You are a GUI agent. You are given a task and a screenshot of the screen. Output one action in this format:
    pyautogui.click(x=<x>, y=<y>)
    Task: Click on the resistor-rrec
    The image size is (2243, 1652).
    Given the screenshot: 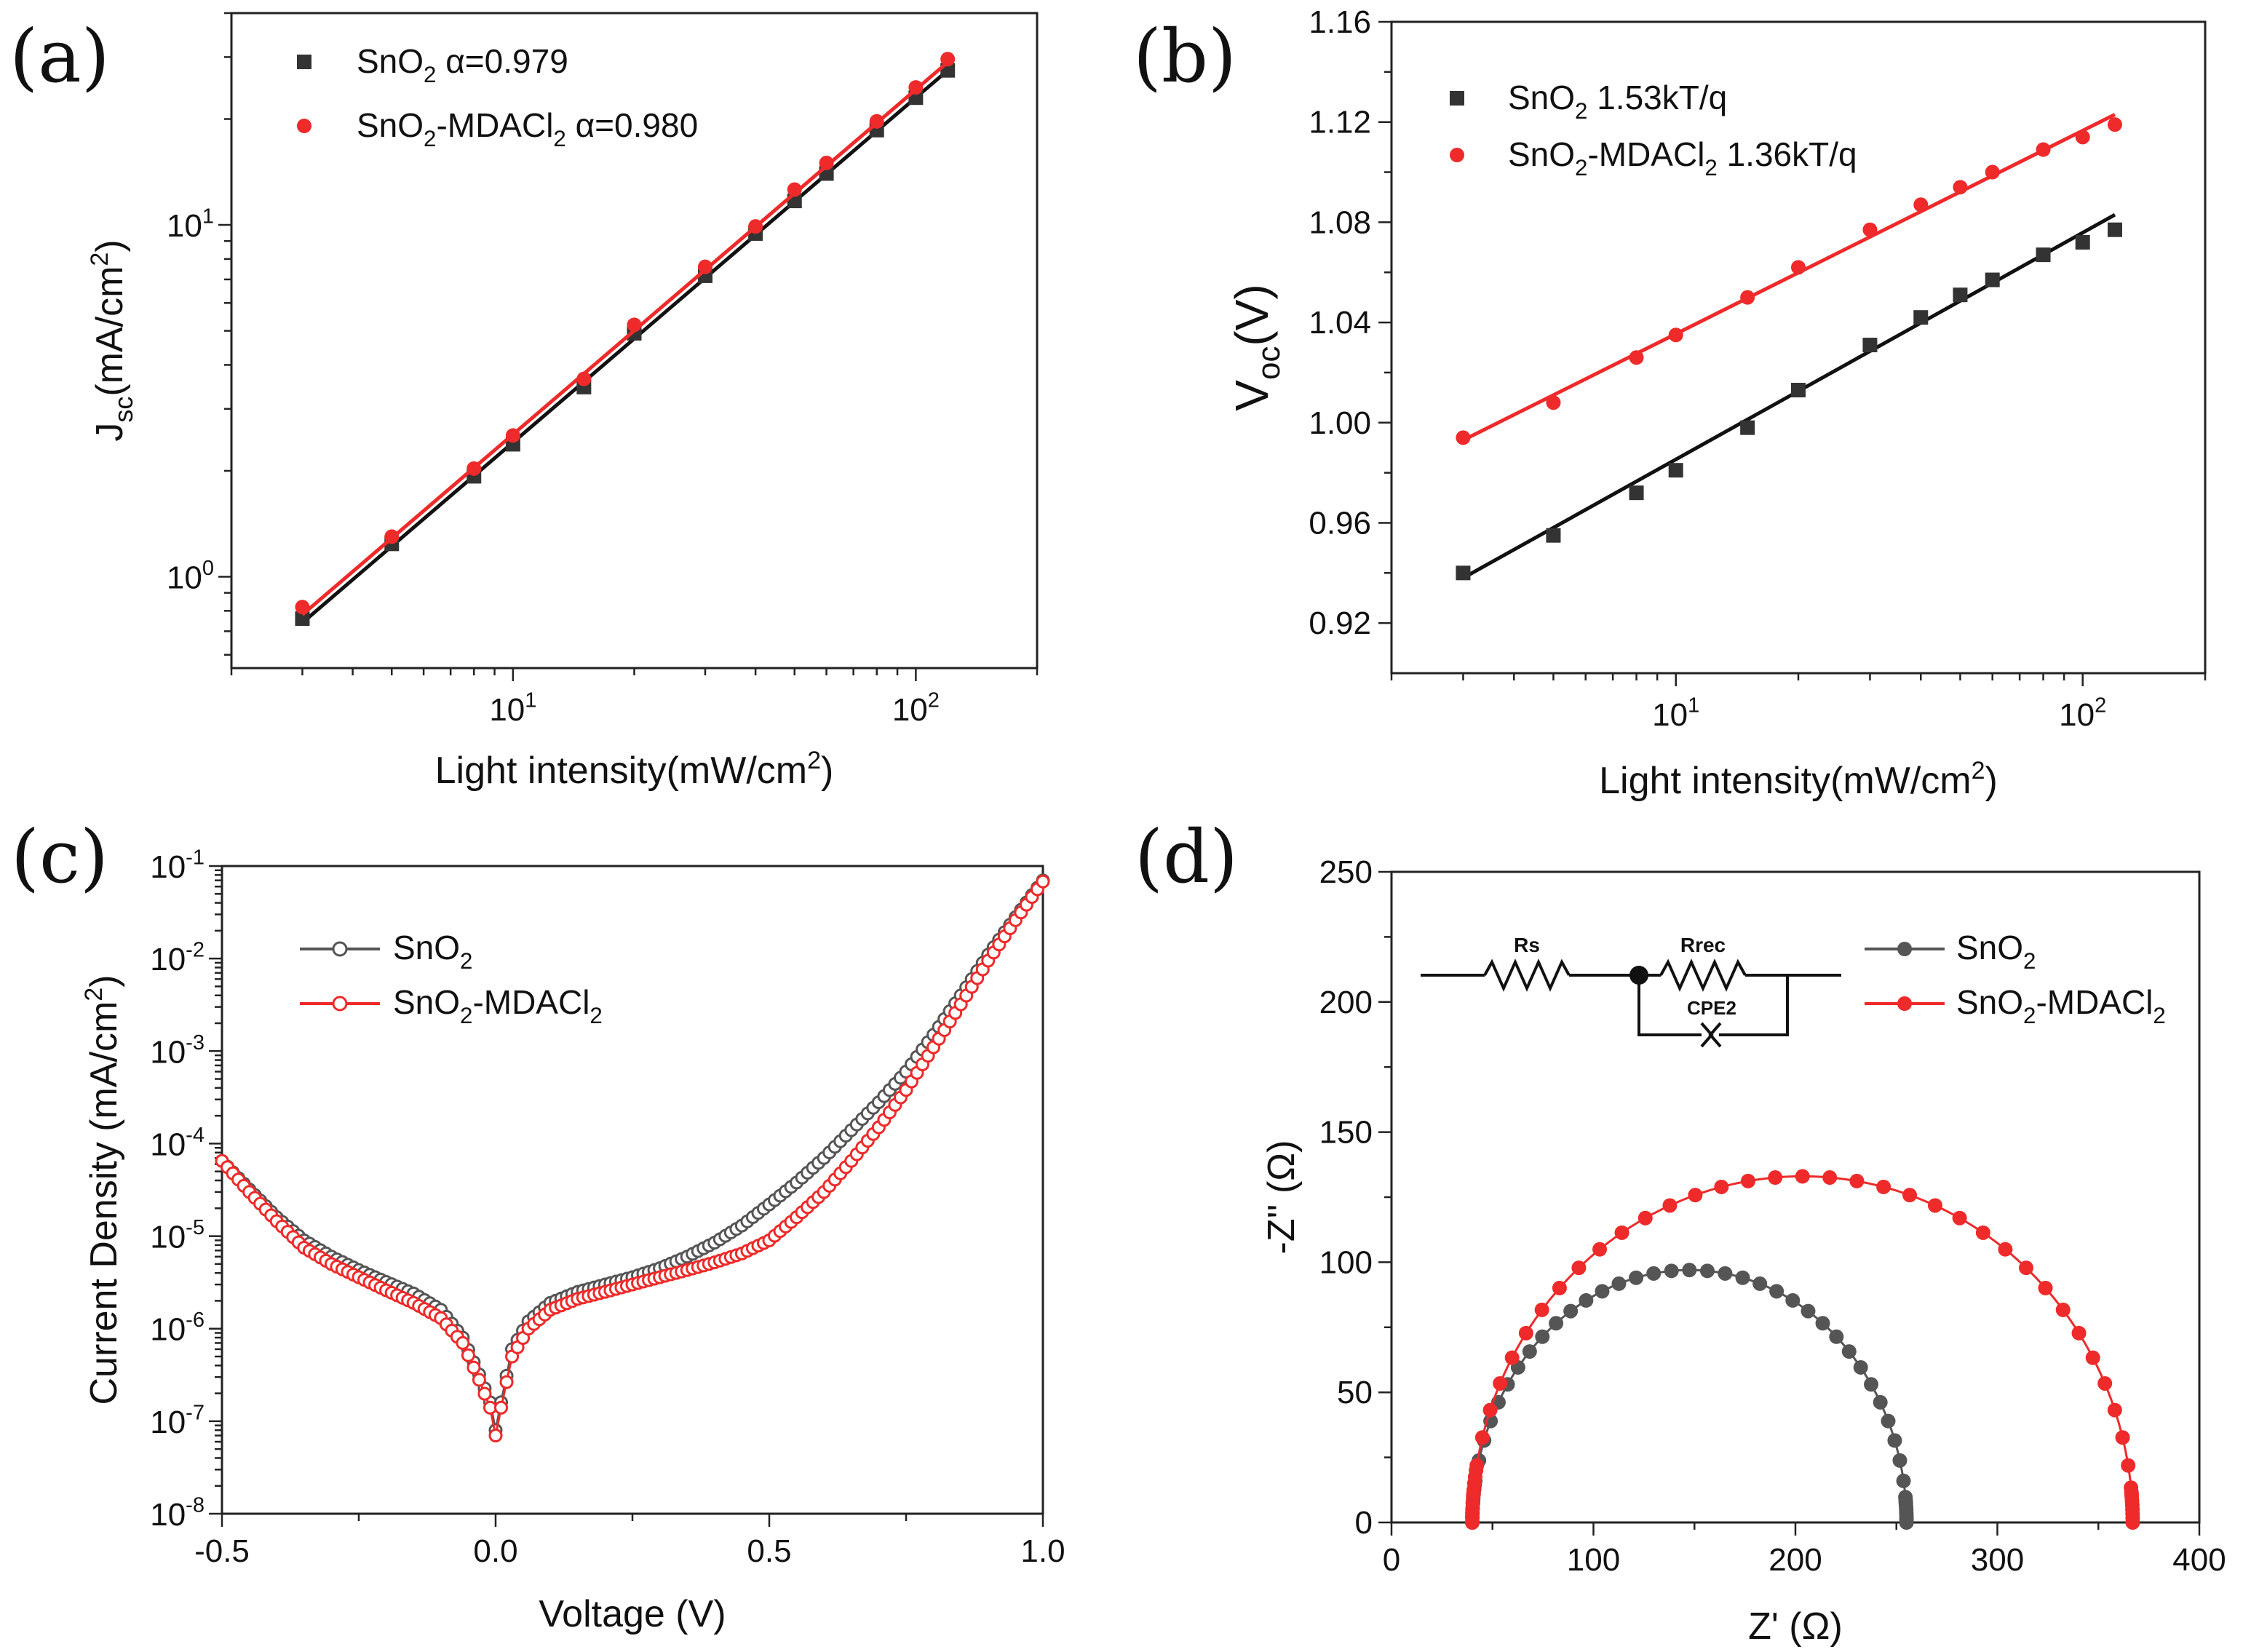 What is the action you would take?
    pyautogui.click(x=1703, y=975)
    